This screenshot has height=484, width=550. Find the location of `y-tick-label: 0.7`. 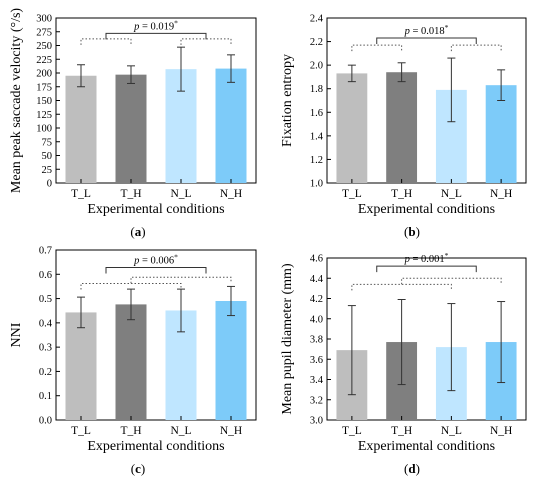

y-tick-label: 0.7 is located at coordinates (45, 251).